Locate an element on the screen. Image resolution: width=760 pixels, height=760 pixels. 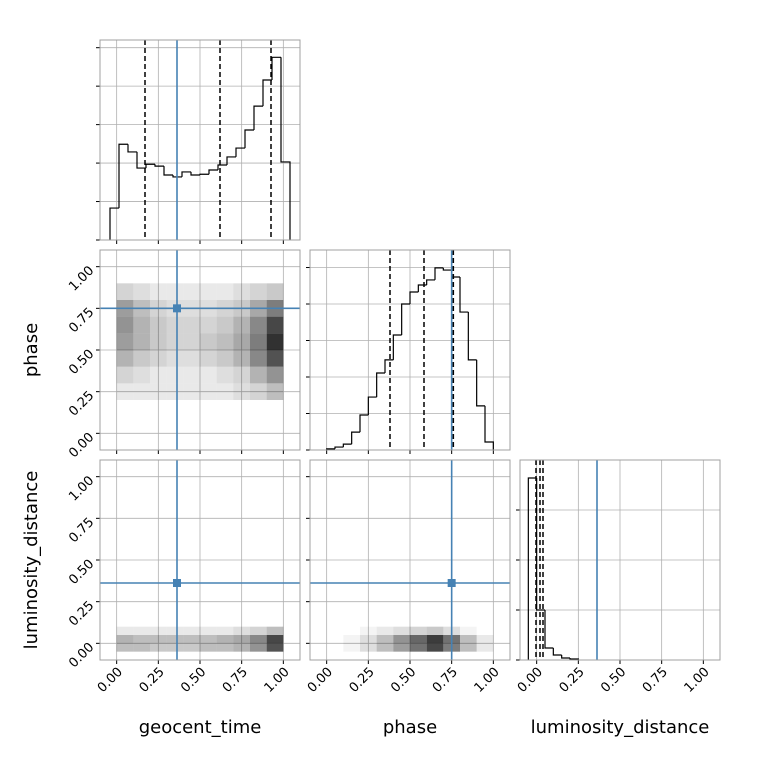
y-tick-label: 0.50 is located at coordinates (81, 572).